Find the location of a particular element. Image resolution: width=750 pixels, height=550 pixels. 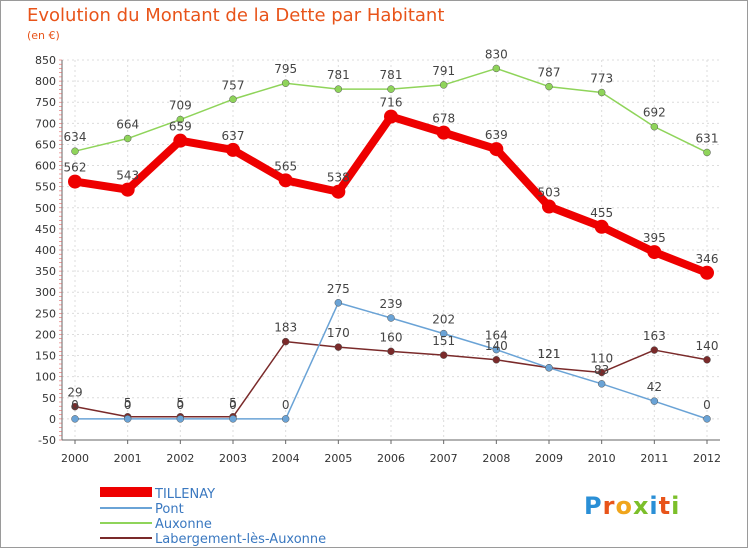

x-tick-label: 2009 is located at coordinates (549, 458).